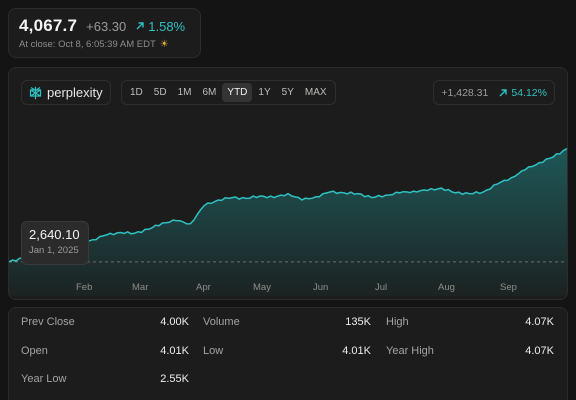 The height and width of the screenshot is (400, 576). Describe the element at coordinates (358, 322) in the screenshot. I see `stat-value: 135K` at that location.